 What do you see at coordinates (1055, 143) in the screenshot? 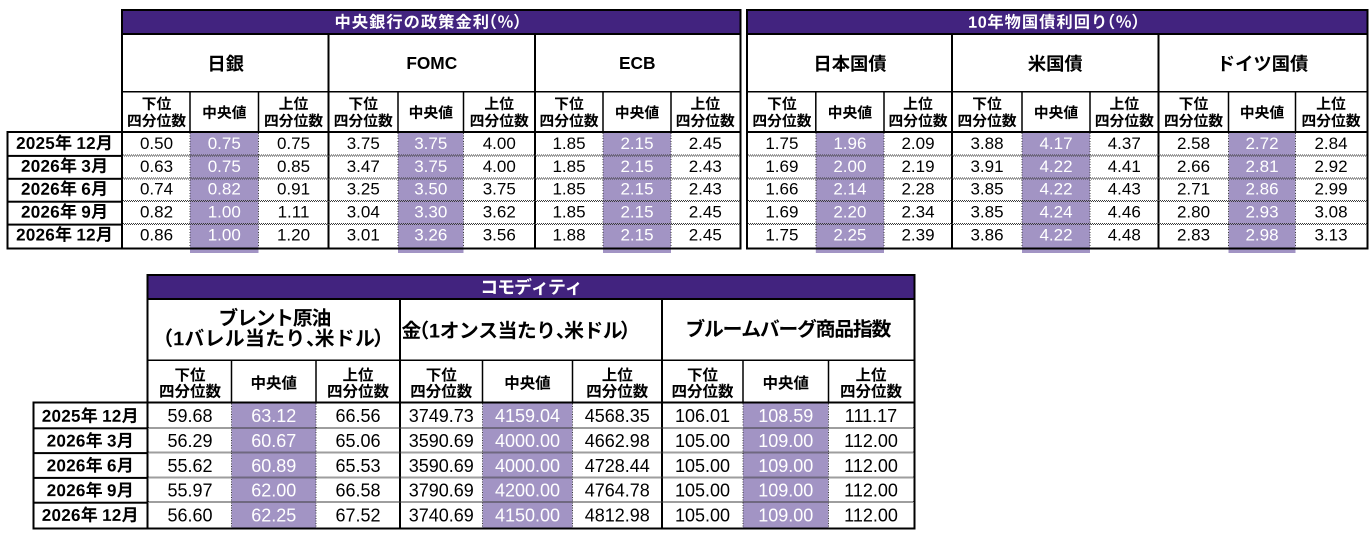
I see `svg-text: 4.17` at bounding box center [1055, 143].